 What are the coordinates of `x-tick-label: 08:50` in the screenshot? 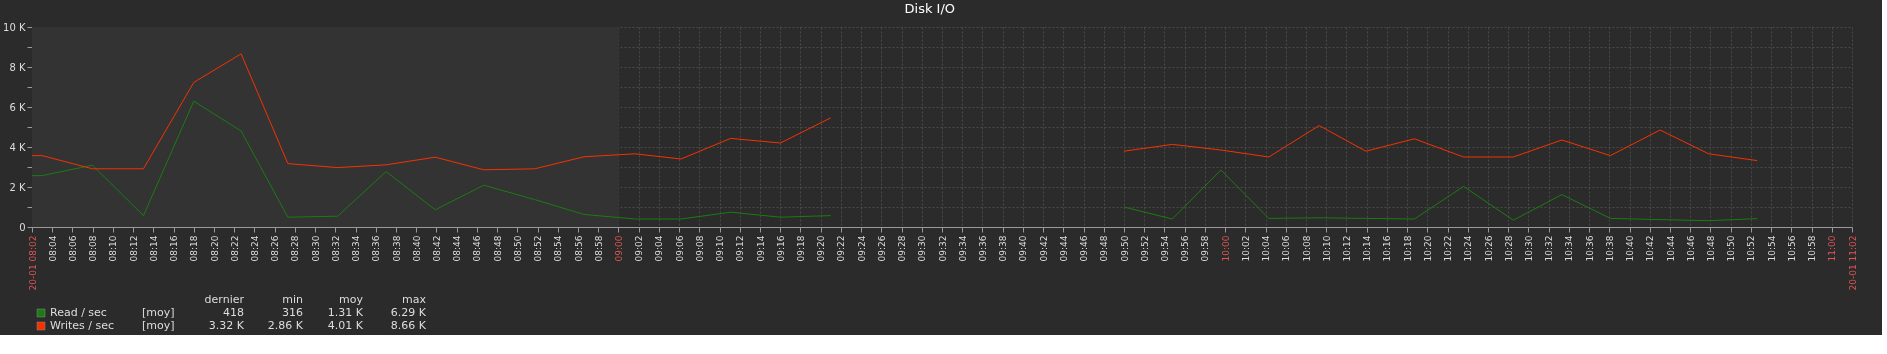 It's located at (517, 248).